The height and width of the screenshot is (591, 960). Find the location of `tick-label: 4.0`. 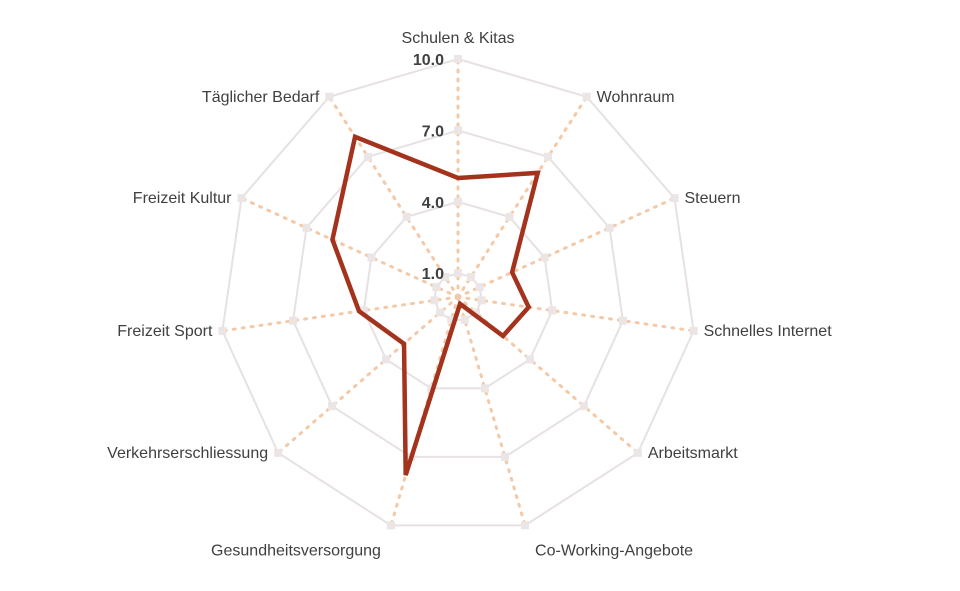

tick-label: 4.0 is located at coordinates (433, 203).